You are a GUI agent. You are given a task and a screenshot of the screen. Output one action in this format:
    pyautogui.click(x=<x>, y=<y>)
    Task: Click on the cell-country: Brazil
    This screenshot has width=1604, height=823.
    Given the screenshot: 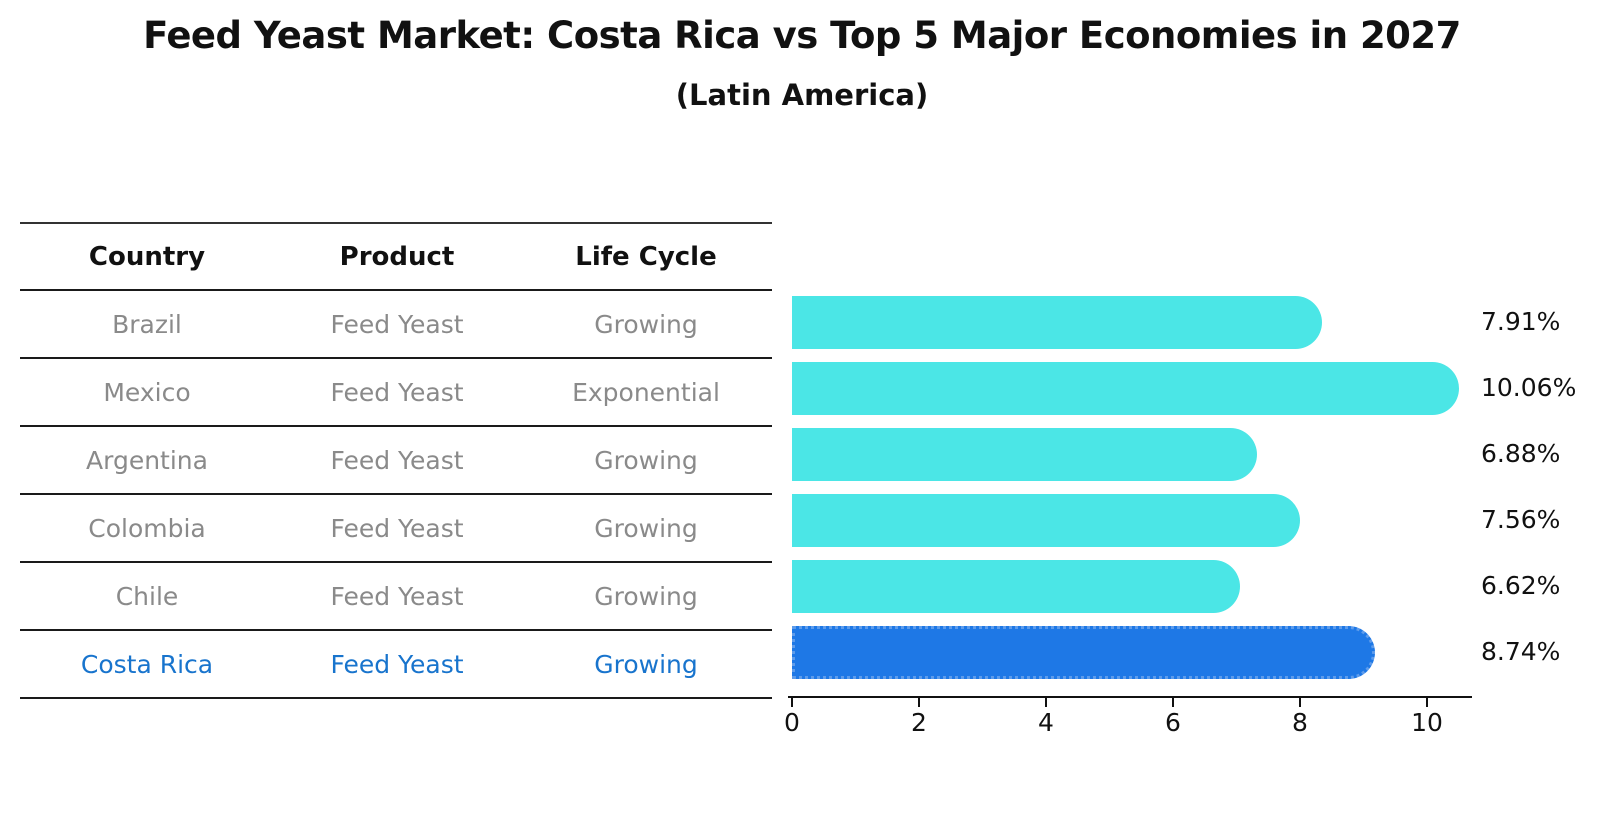 What is the action you would take?
    pyautogui.click(x=147, y=324)
    